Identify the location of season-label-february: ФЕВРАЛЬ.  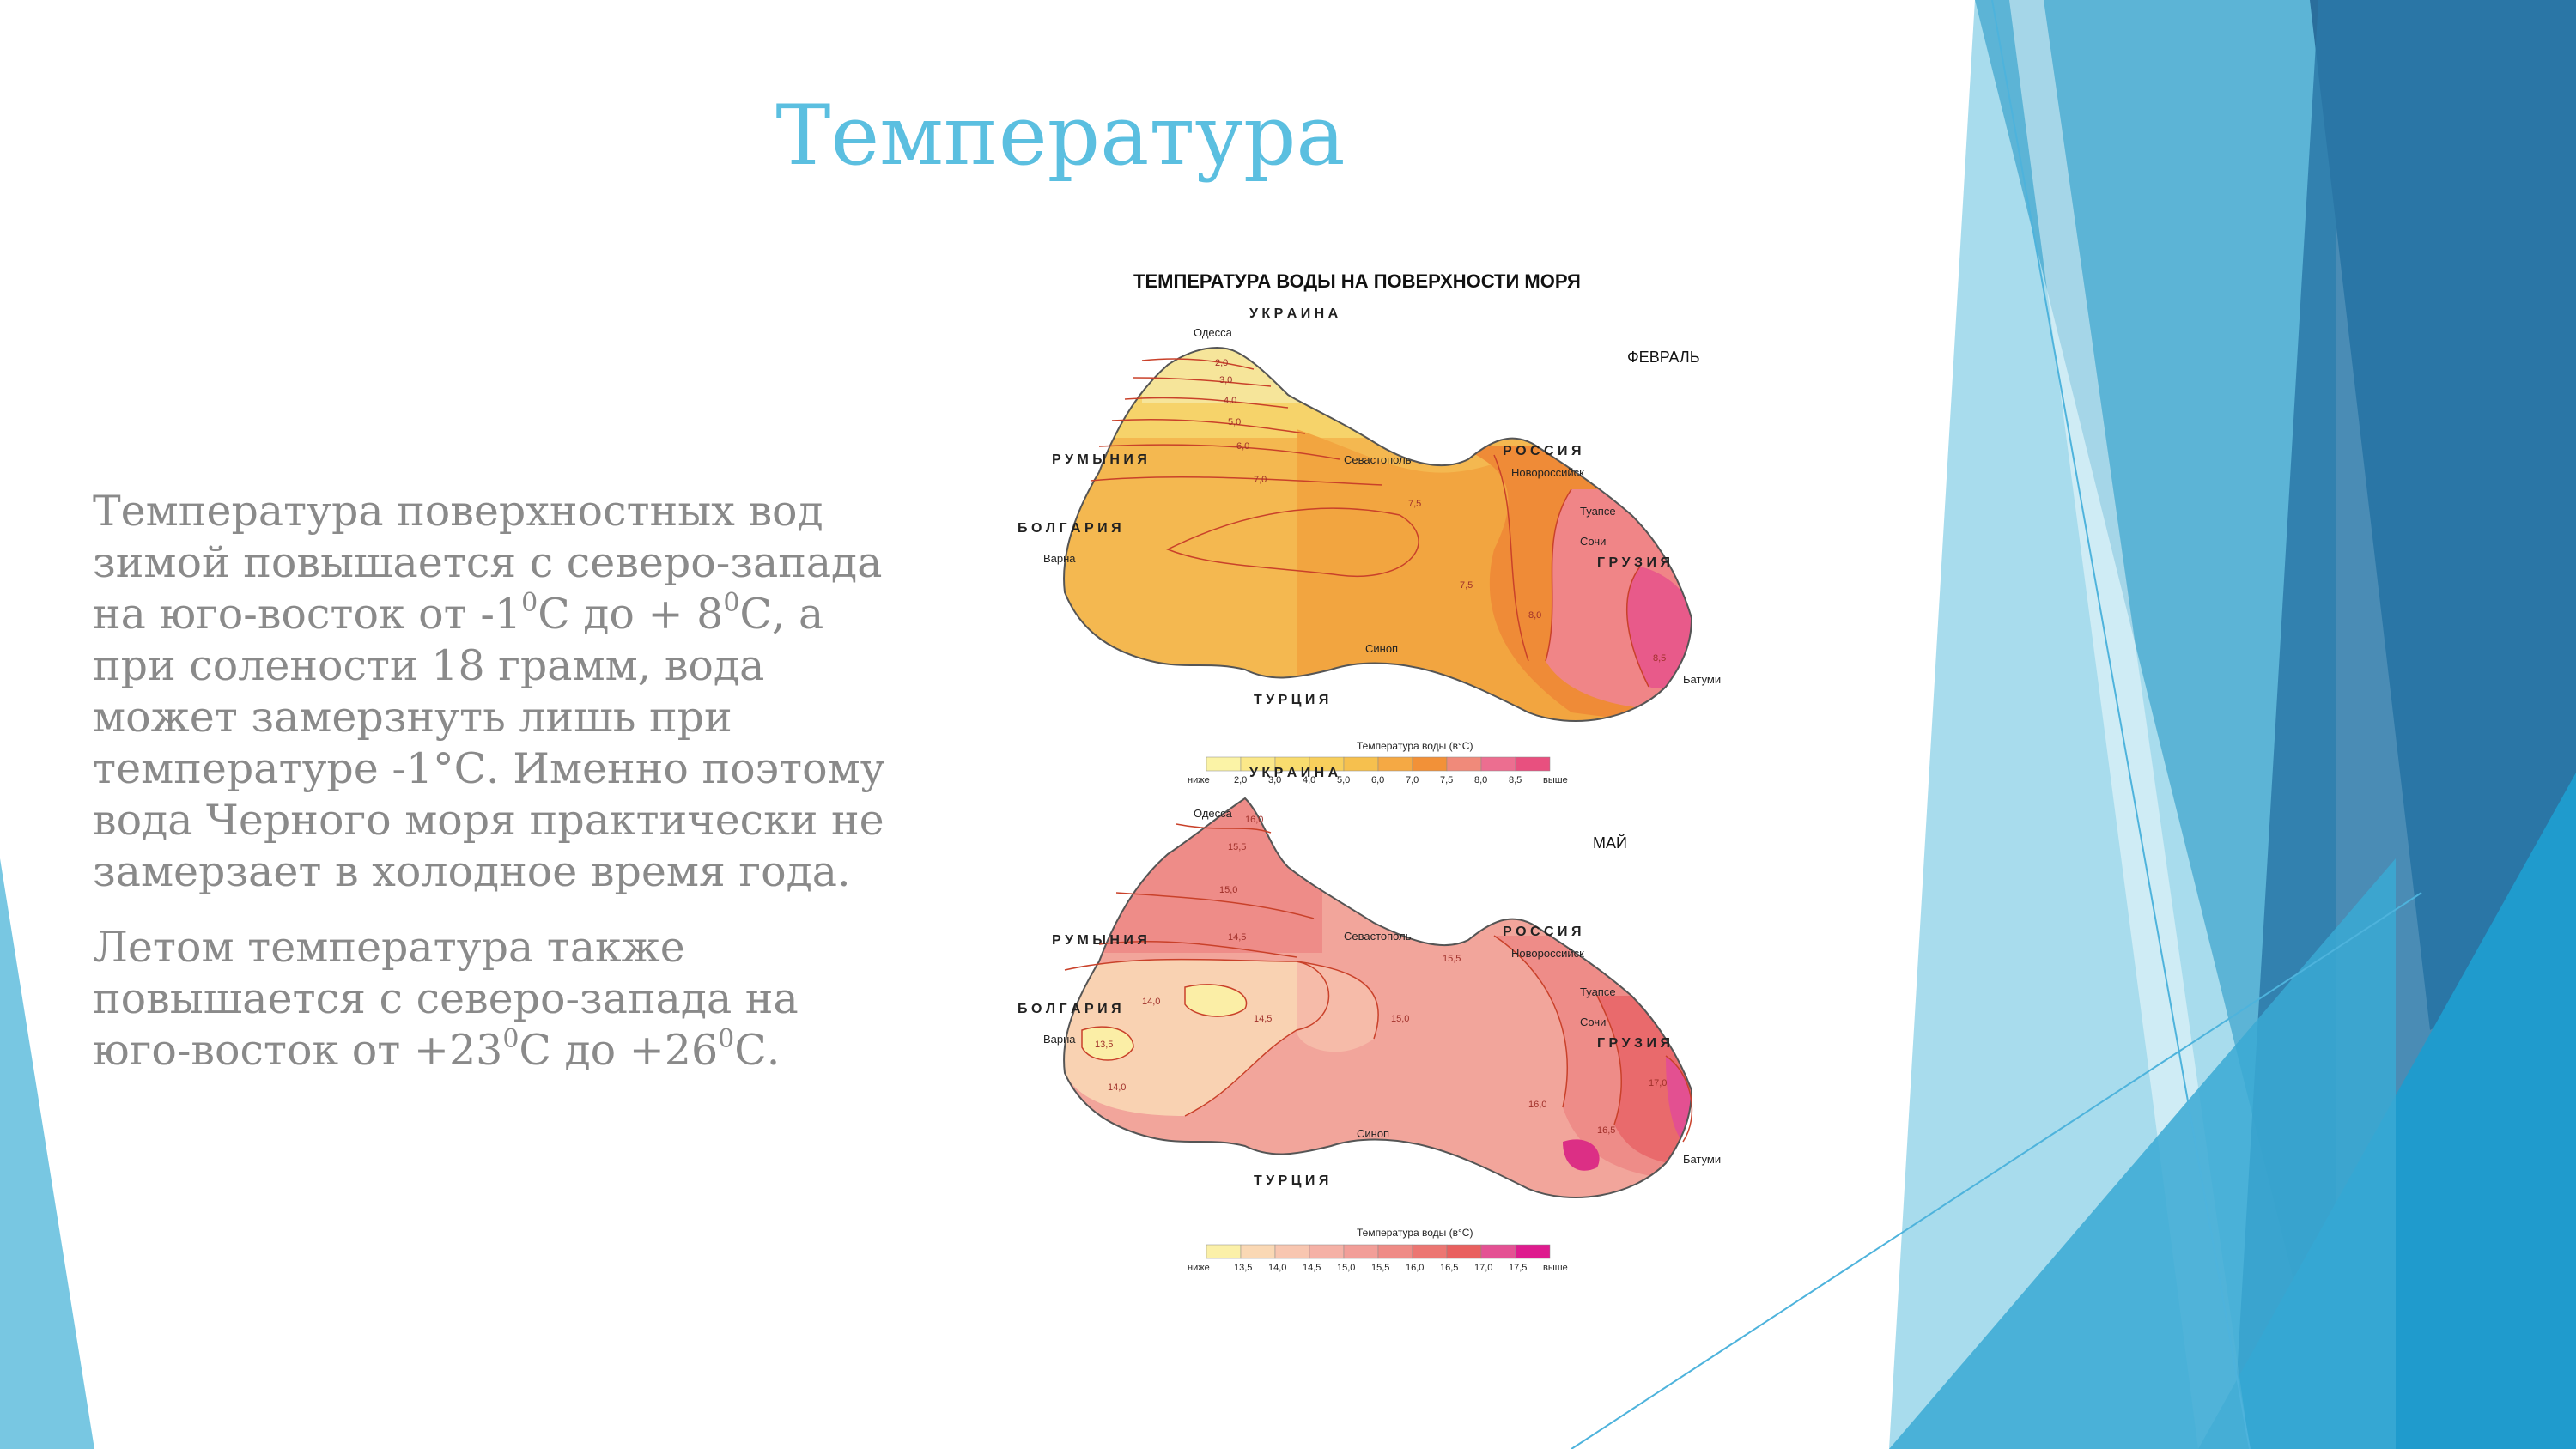
(1664, 357).